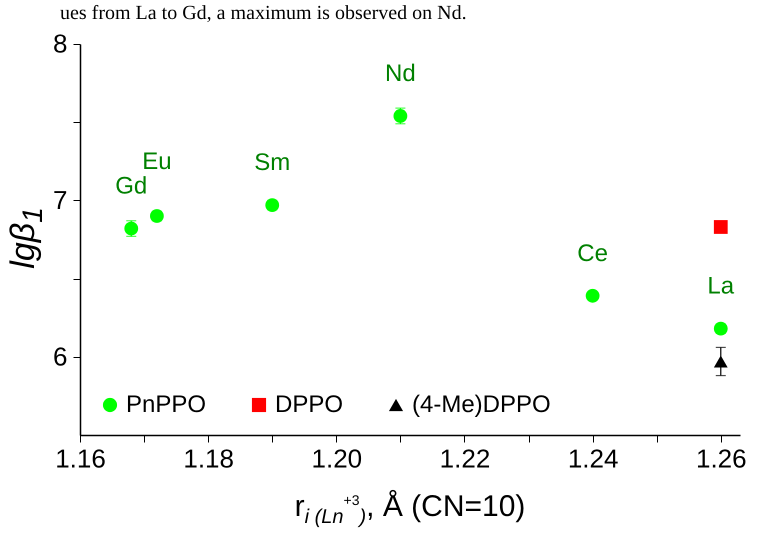  Describe the element at coordinates (465, 459) in the screenshot. I see `x-tick-label: 1.22` at that location.